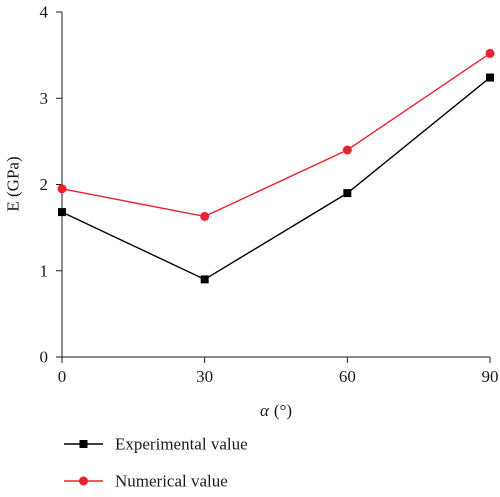  What do you see at coordinates (51, 185) in the screenshot?
I see `y-ticks: 0 1 2 3 4` at bounding box center [51, 185].